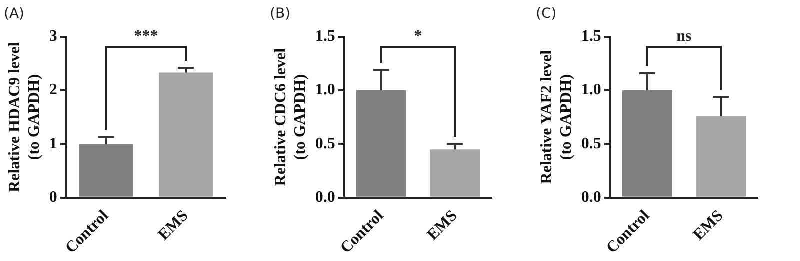 This screenshot has width=800, height=261. What do you see at coordinates (418, 36) in the screenshot?
I see `annotation: *` at bounding box center [418, 36].